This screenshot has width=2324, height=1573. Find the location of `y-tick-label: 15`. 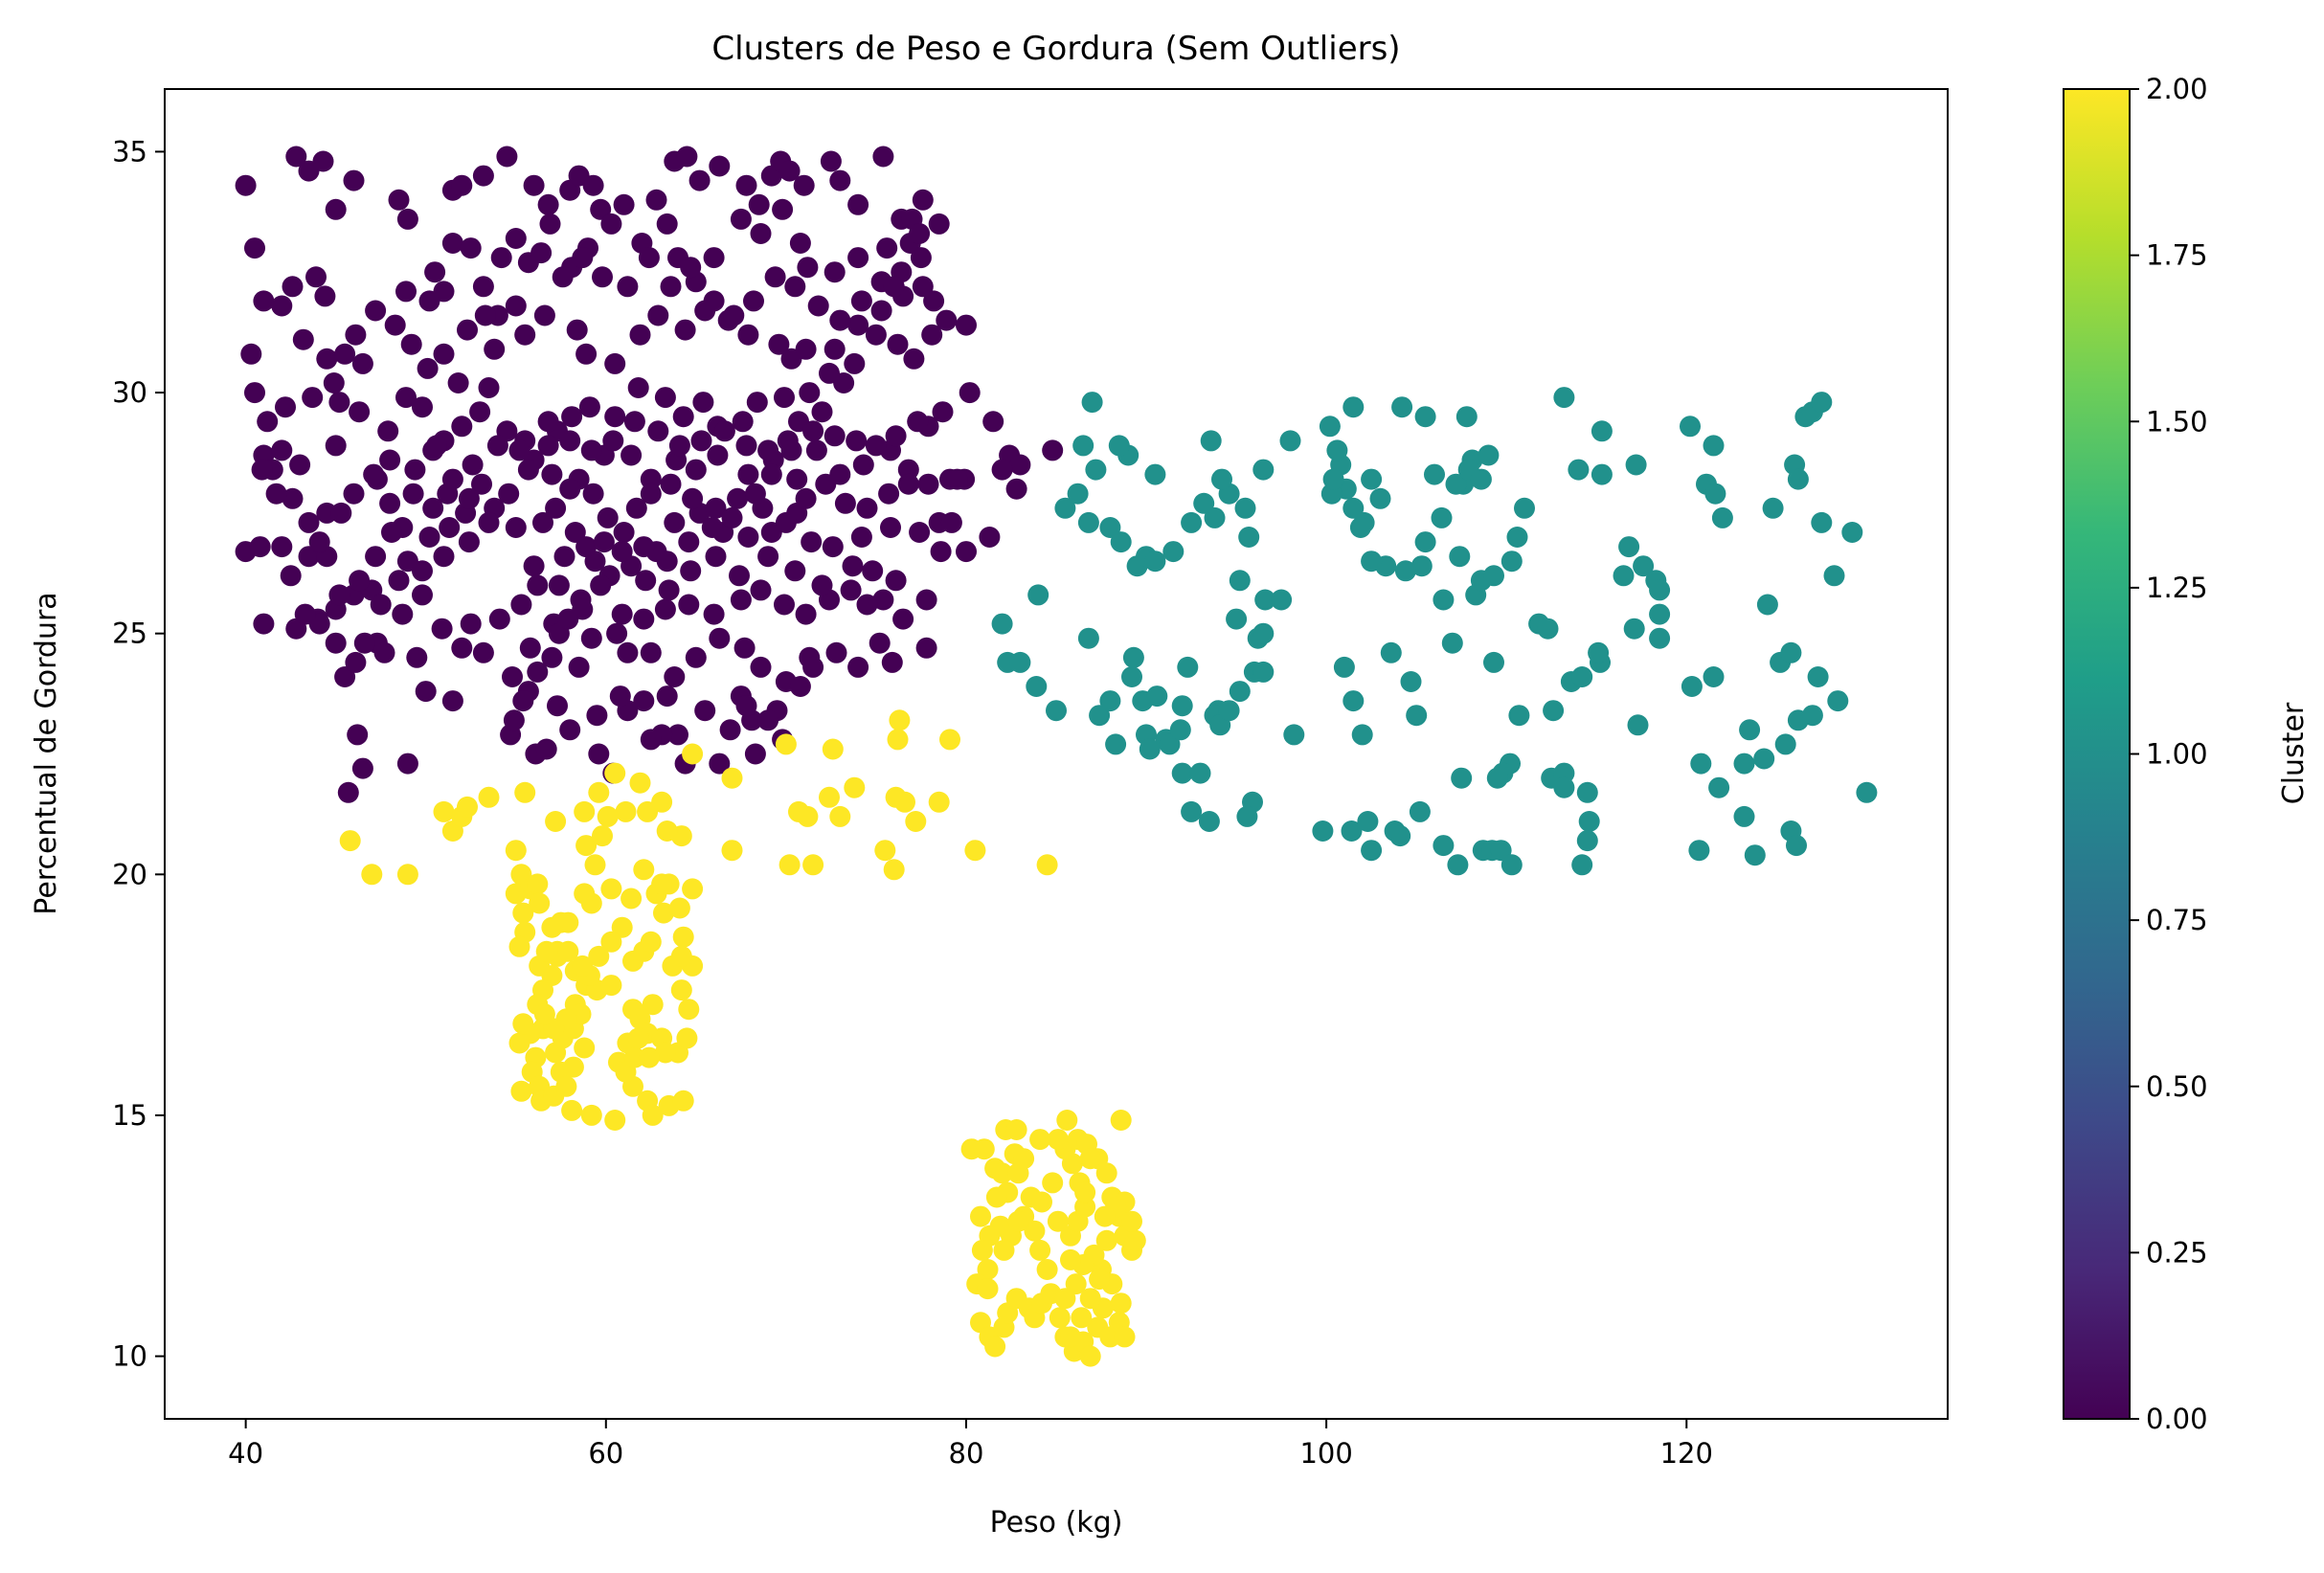

y-tick-label: 15 is located at coordinates (130, 1116).